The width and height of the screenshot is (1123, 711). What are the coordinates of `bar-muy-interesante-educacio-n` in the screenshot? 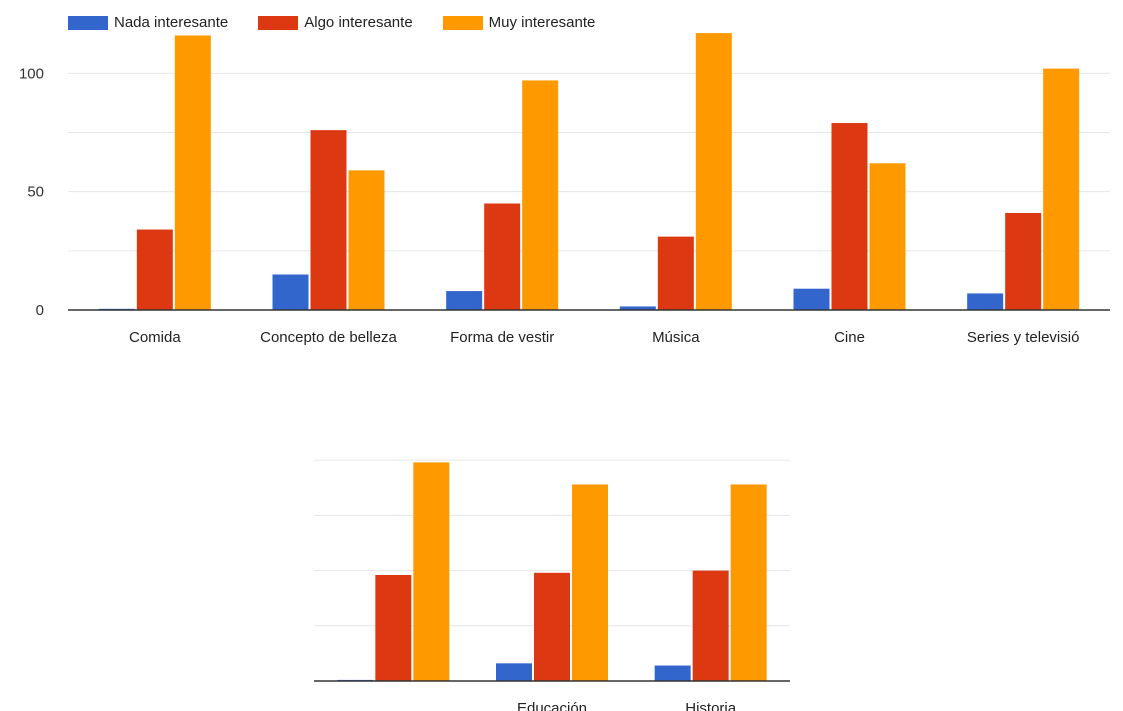 It's located at (590, 582).